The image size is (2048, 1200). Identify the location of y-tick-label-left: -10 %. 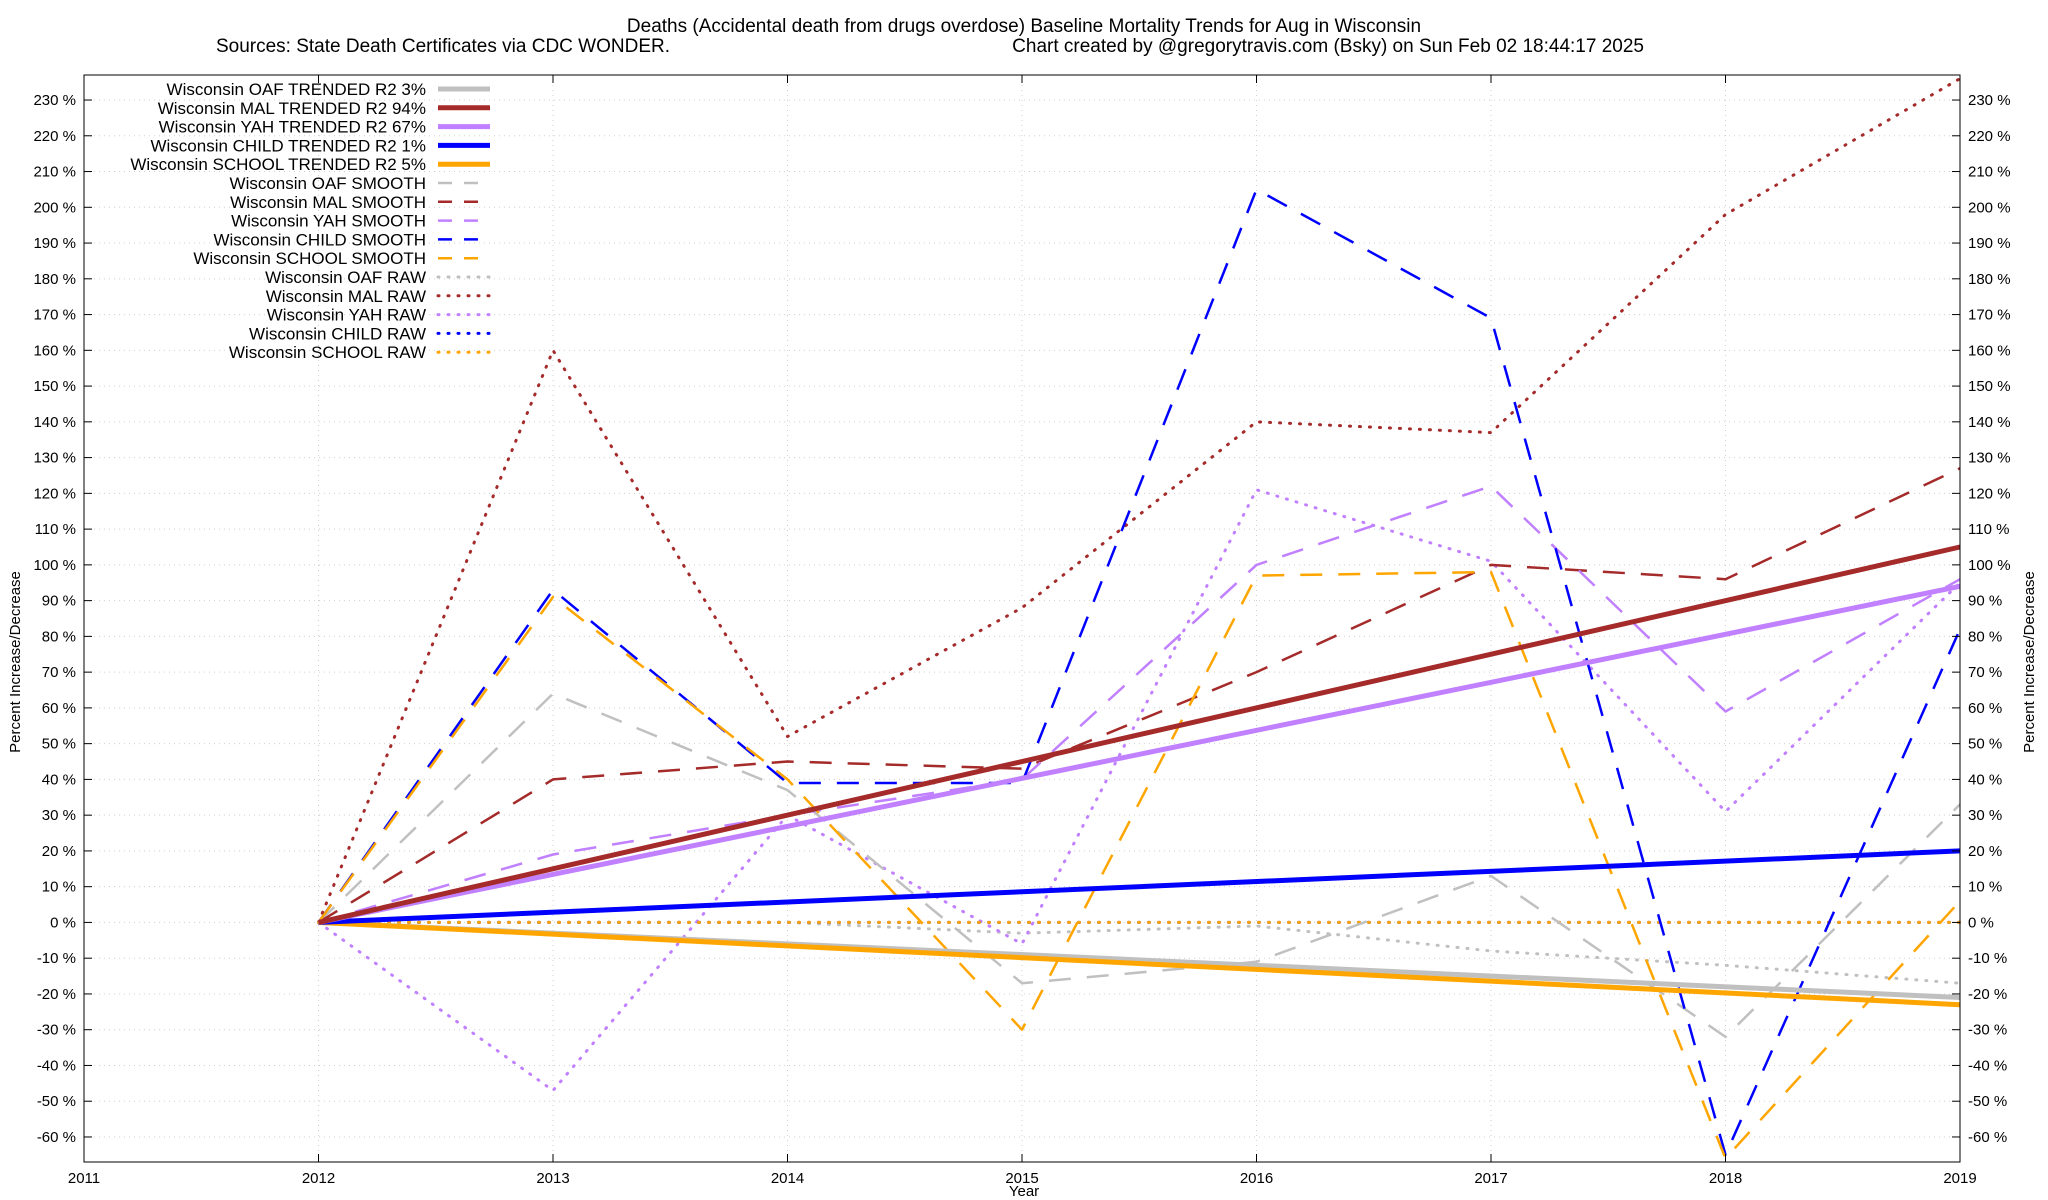
(56, 958).